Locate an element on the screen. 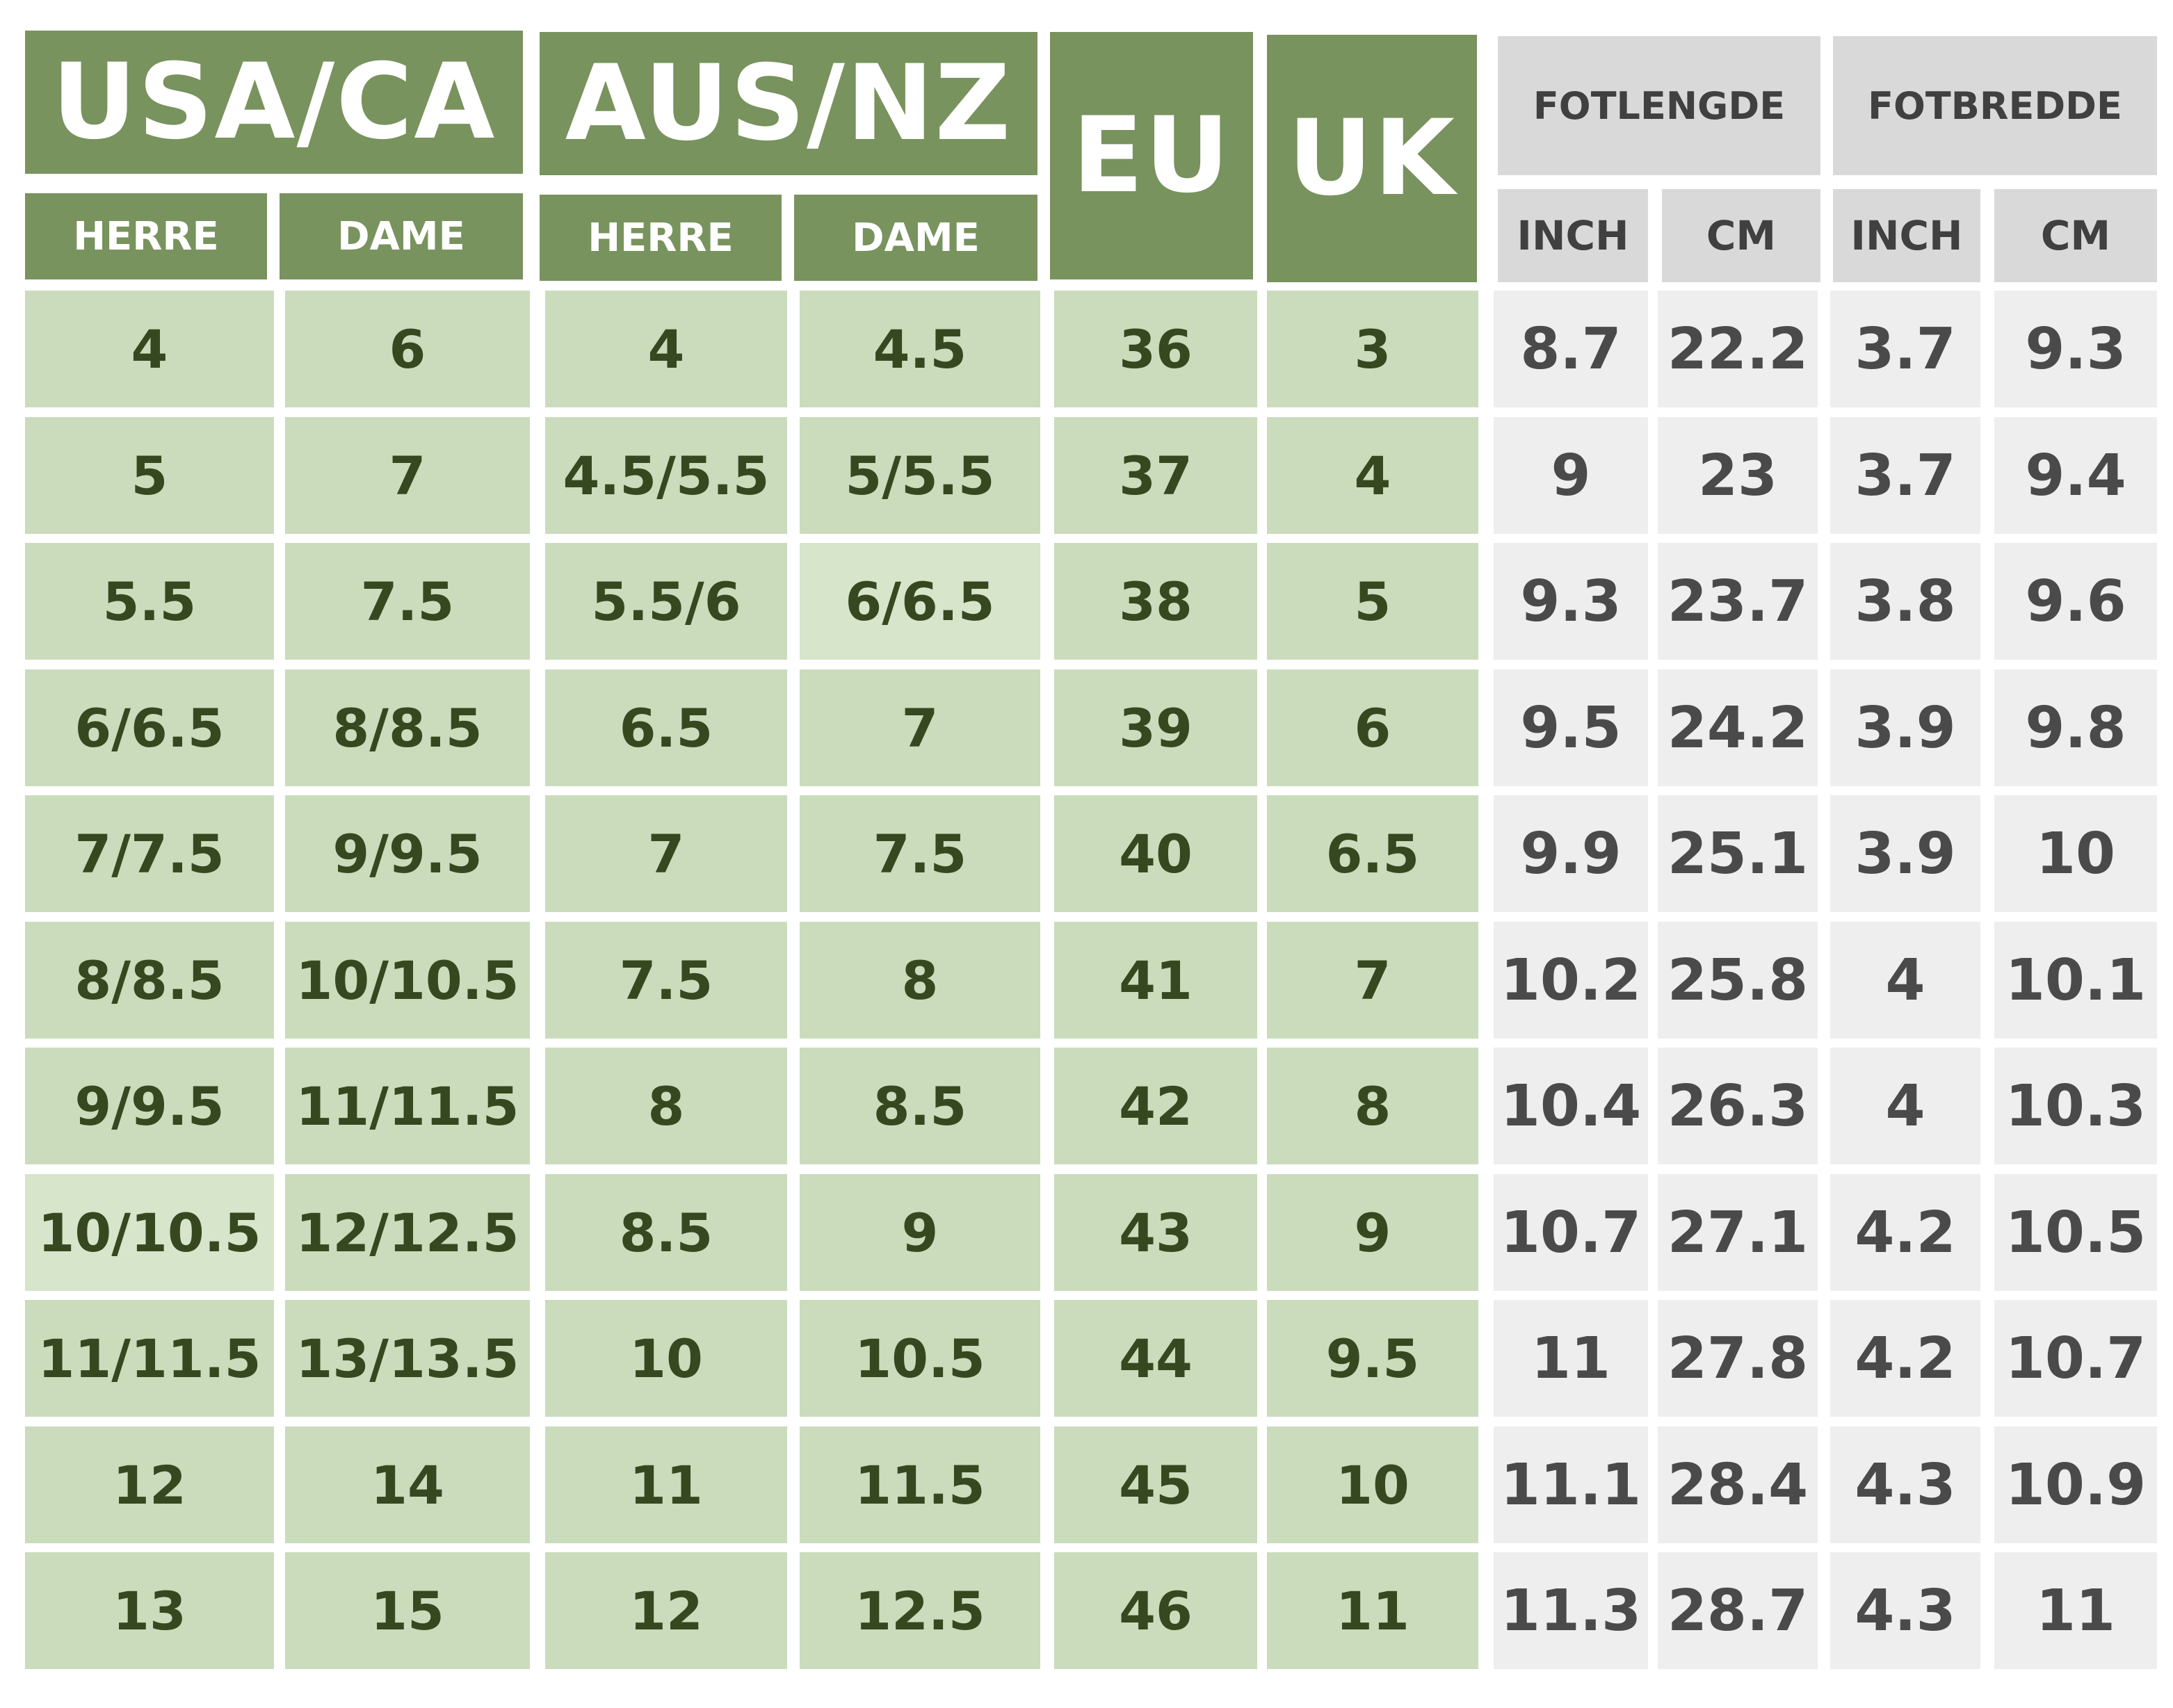 This screenshot has height=1708, width=2173. cell-aus-dame-row-6: 8 is located at coordinates (920, 981).